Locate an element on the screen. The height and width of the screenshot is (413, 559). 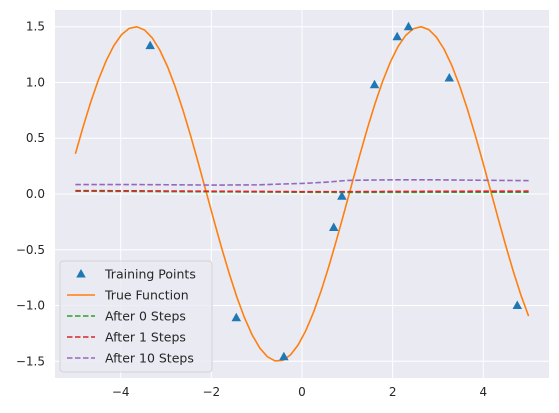
legend-label: Training Points is located at coordinates (150, 274).